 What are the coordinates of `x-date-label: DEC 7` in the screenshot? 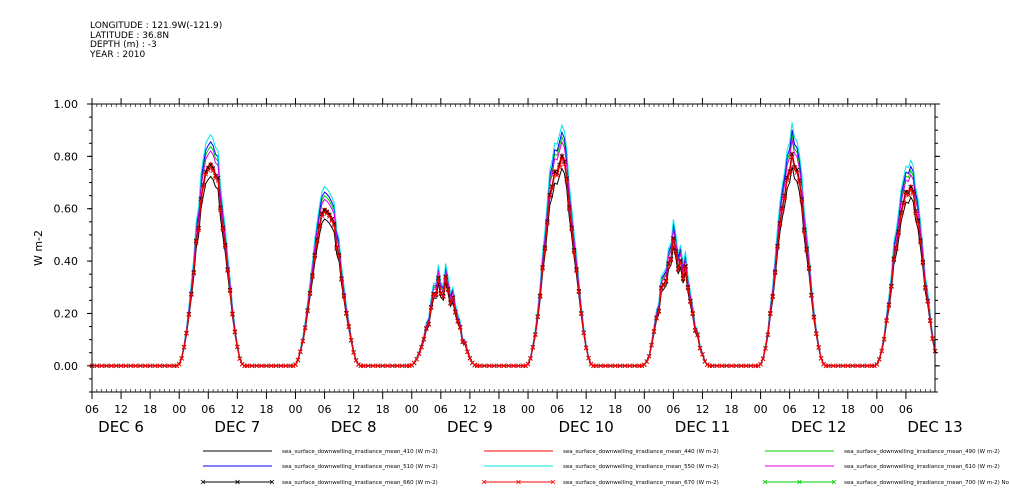 It's located at (237, 427).